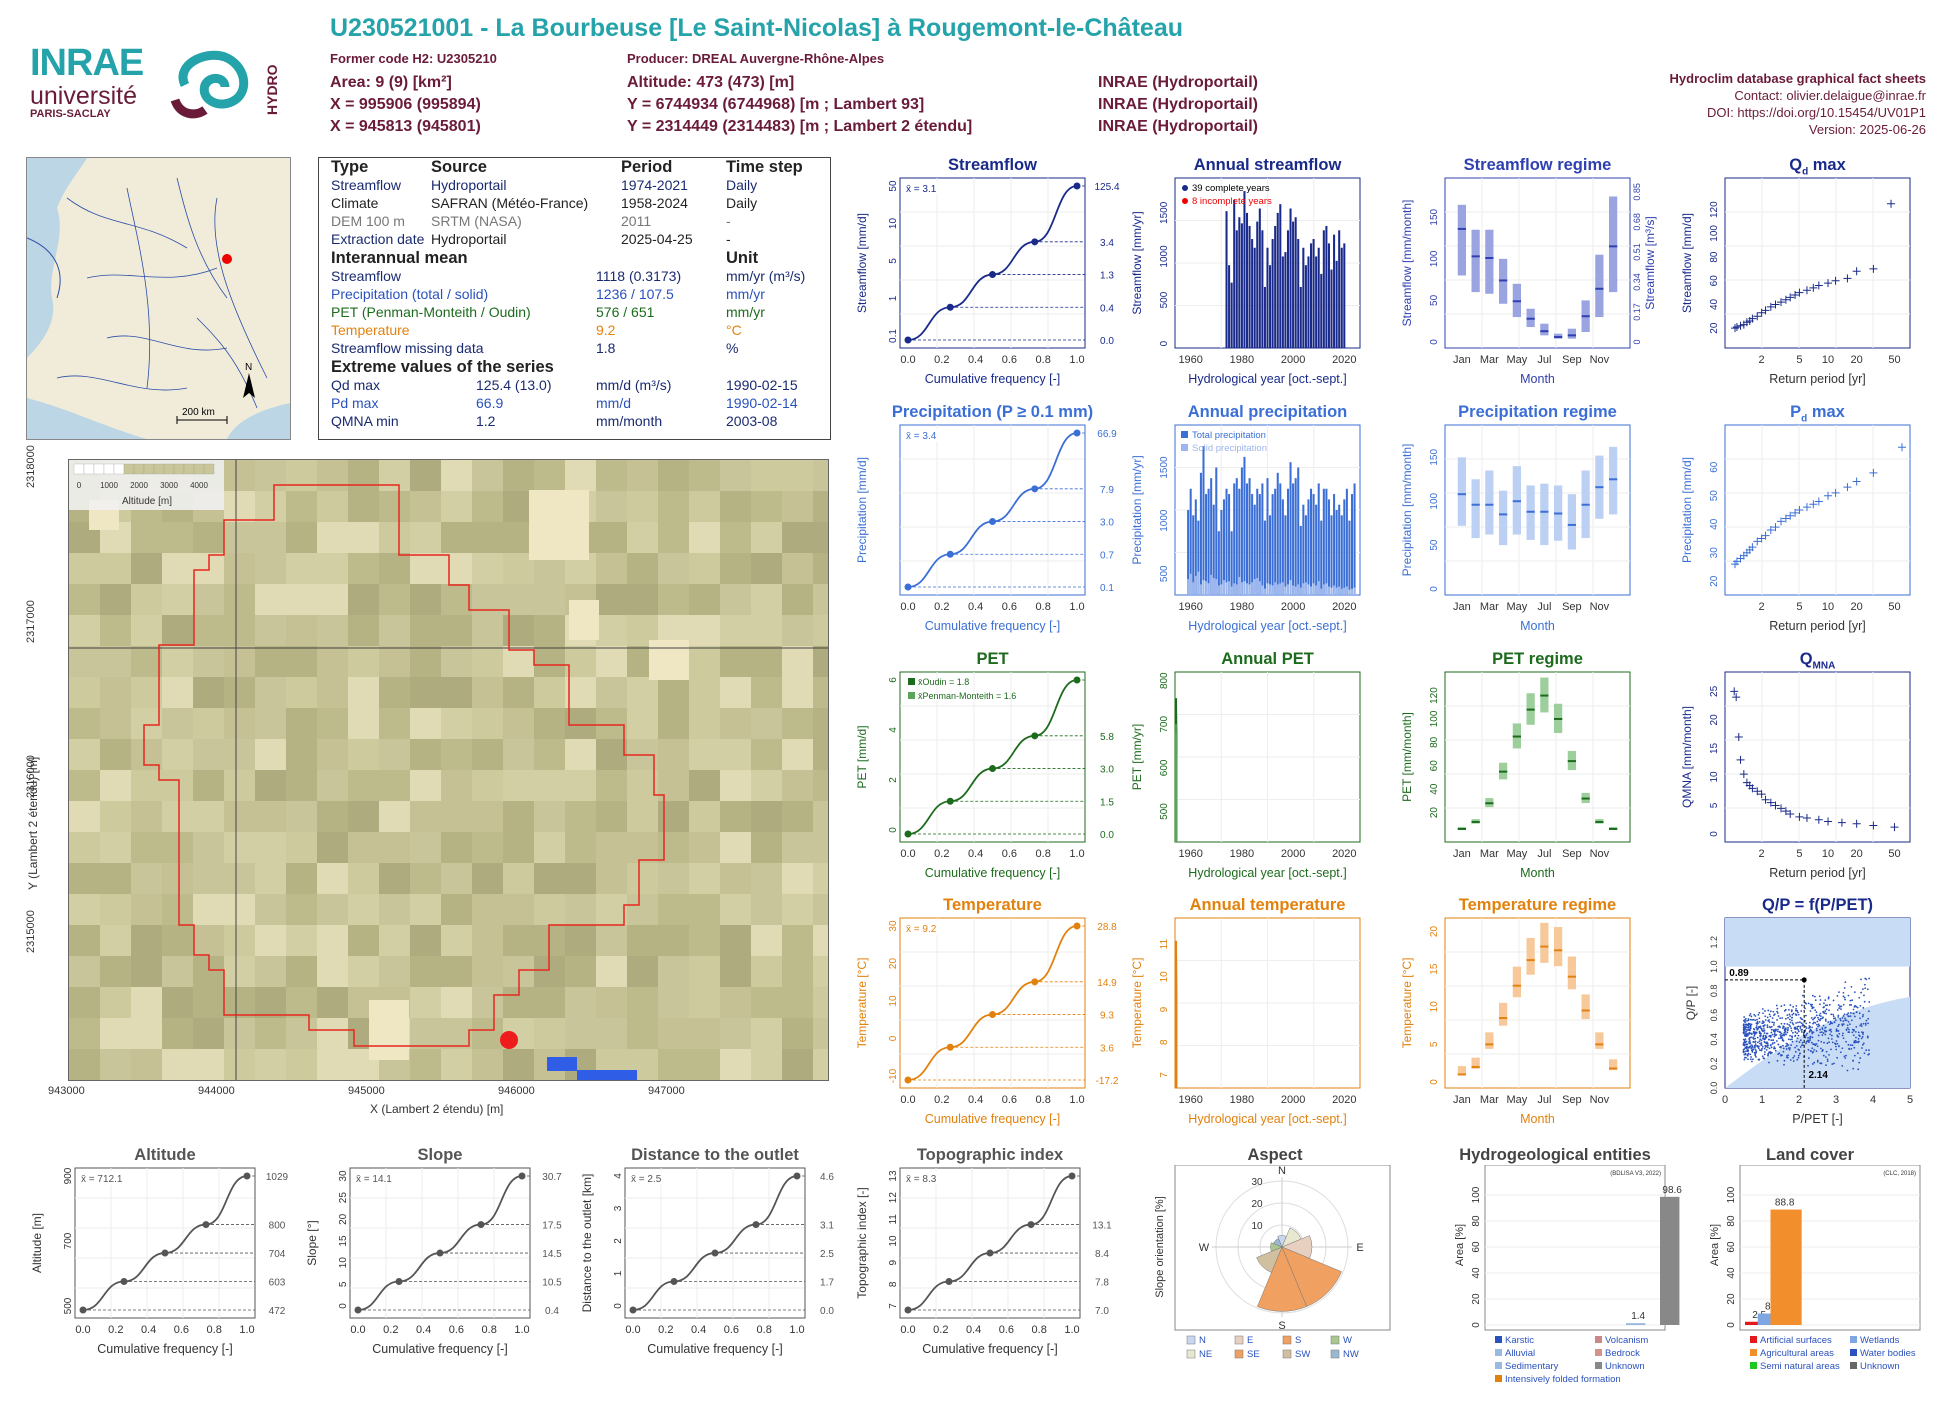 The image size is (1960, 1405). What do you see at coordinates (312, 1243) in the screenshot?
I see `y-axis-title: Slope [°]` at bounding box center [312, 1243].